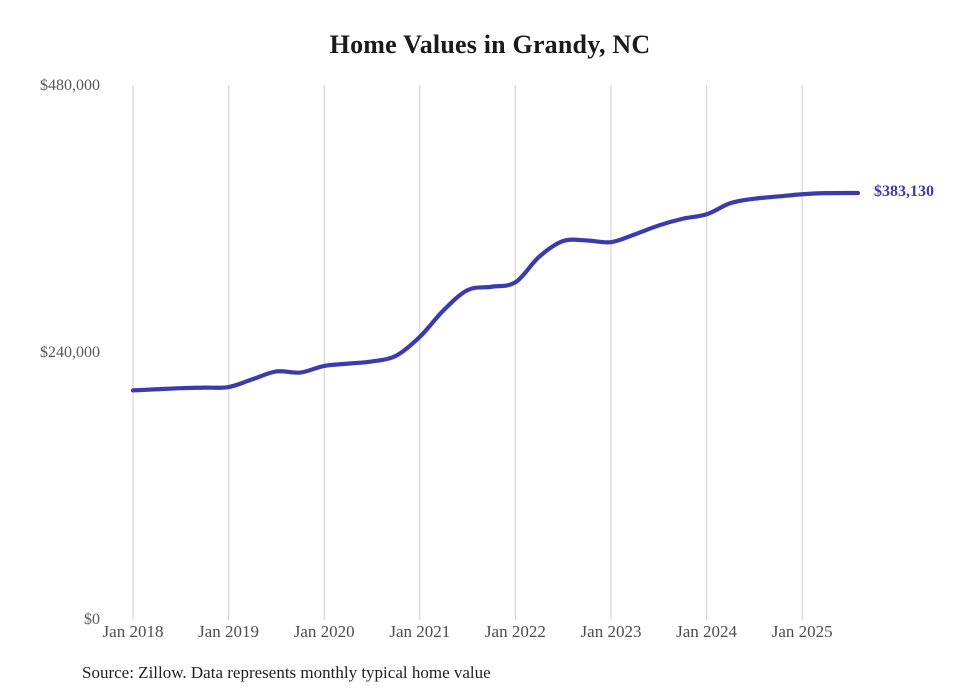 The height and width of the screenshot is (699, 980). What do you see at coordinates (70, 85) in the screenshot?
I see `ytick-label-top: $480,000` at bounding box center [70, 85].